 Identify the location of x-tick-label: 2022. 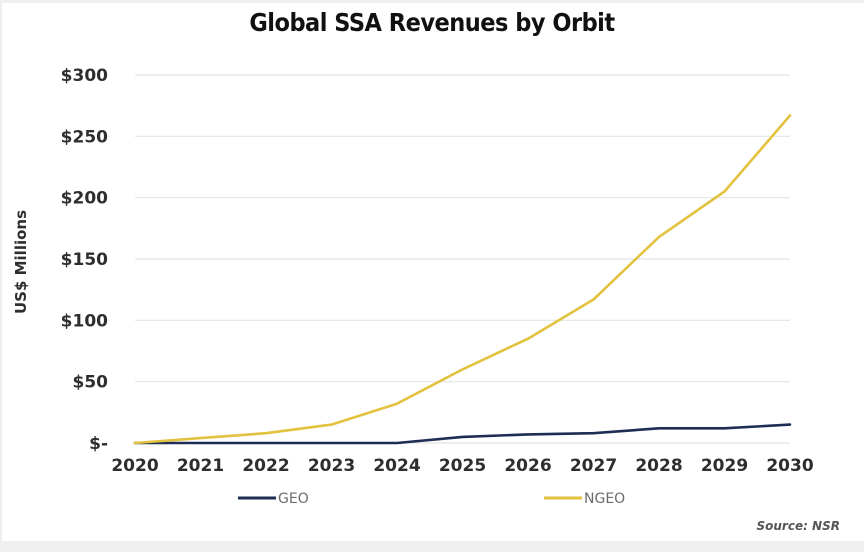
(265, 466).